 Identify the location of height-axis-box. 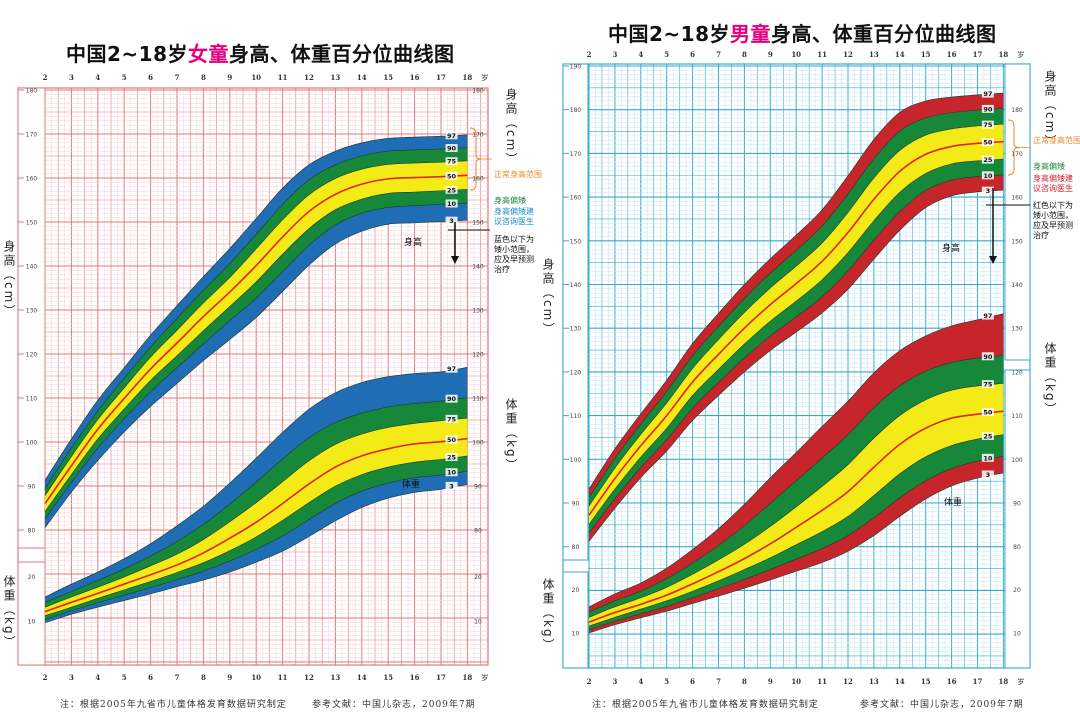
(575, 312).